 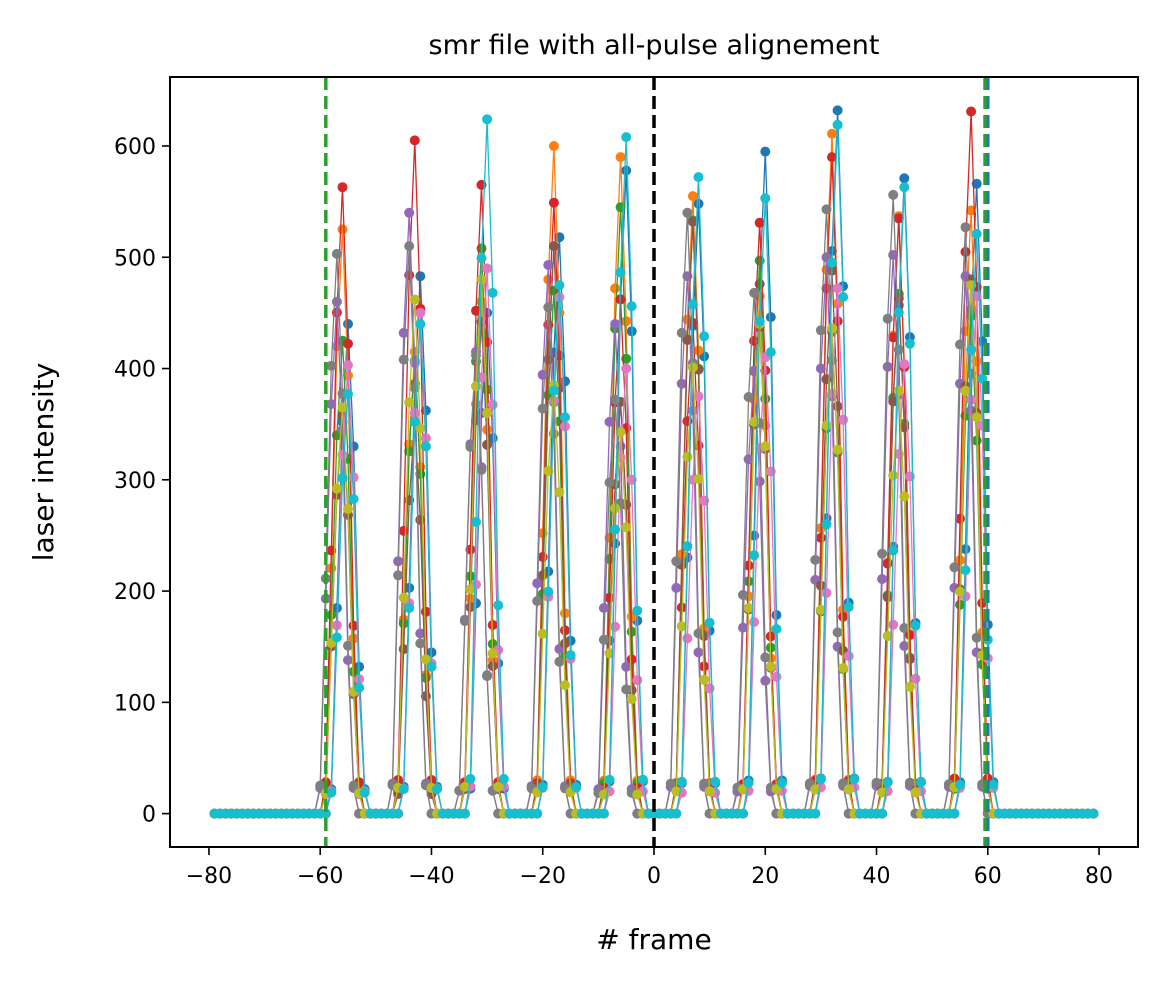 What do you see at coordinates (765, 876) in the screenshot?
I see `x-tick-label: 20` at bounding box center [765, 876].